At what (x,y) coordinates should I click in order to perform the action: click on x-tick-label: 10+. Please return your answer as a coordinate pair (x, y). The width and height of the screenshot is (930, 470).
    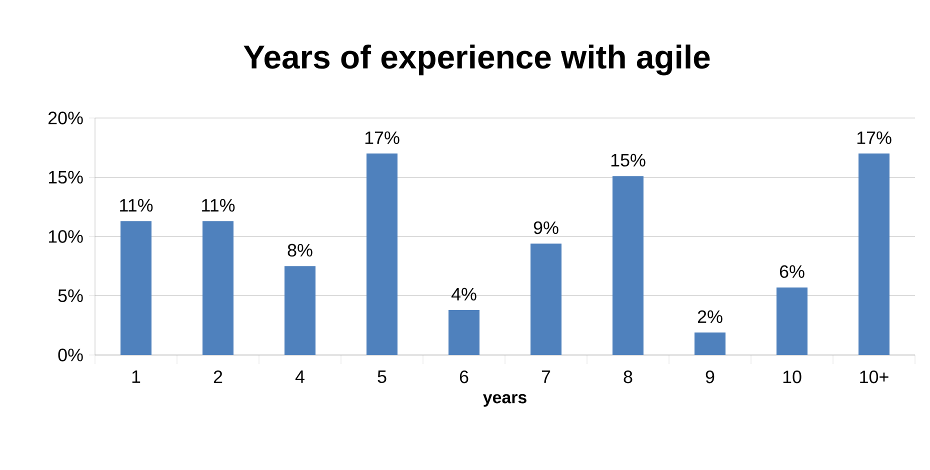
    Looking at the image, I should click on (874, 377).